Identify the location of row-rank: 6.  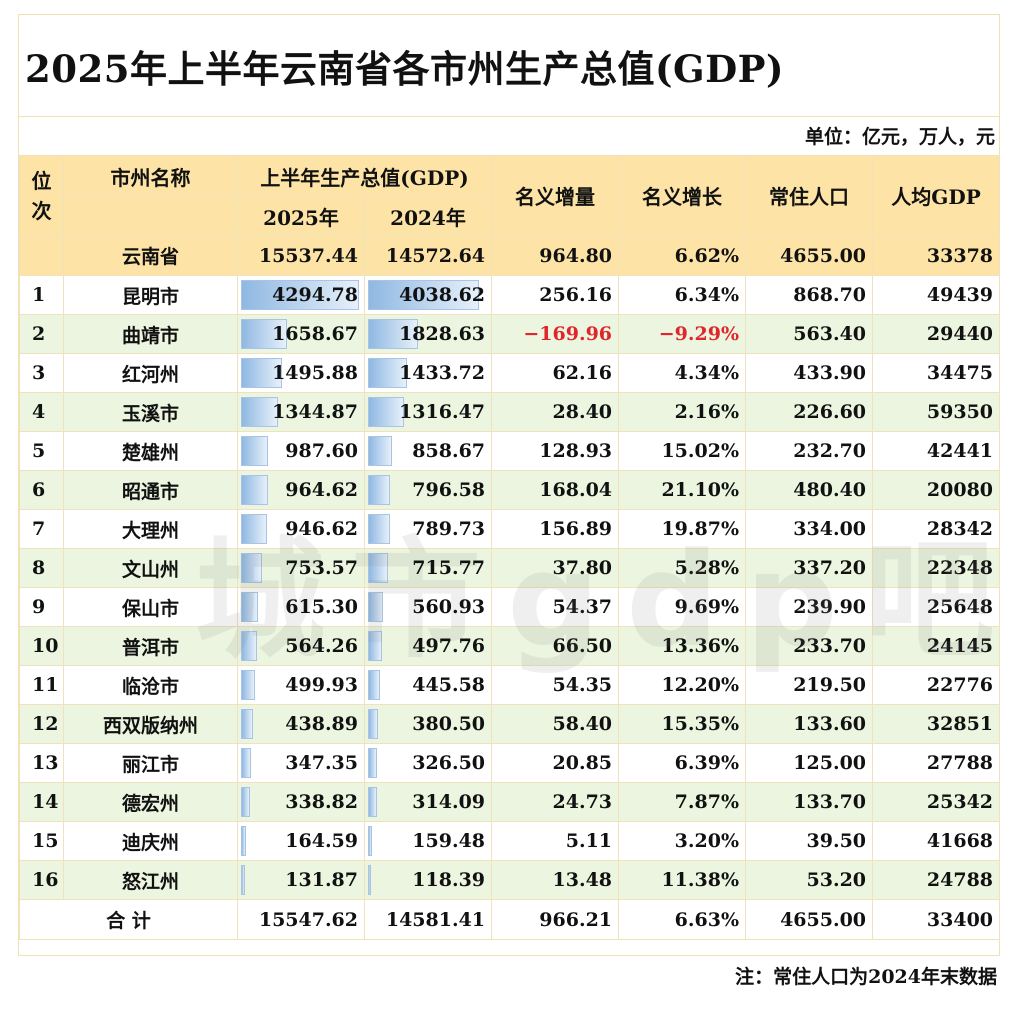
(41, 490).